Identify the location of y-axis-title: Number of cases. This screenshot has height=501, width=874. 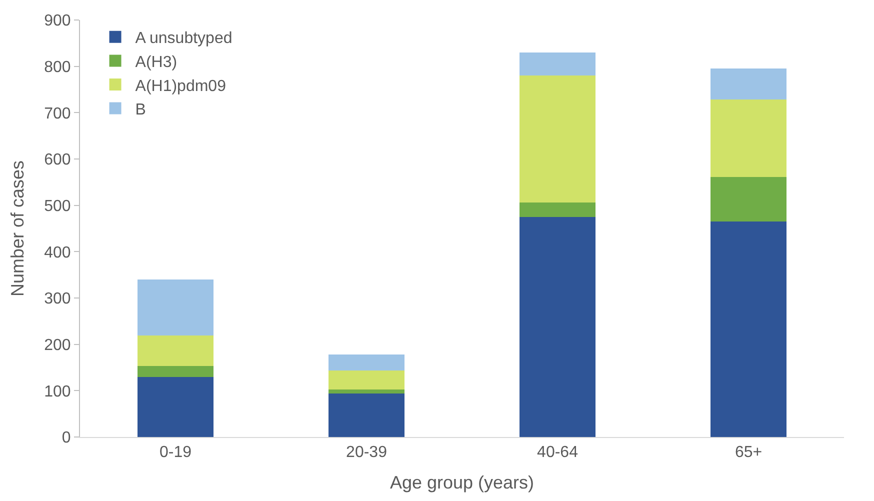
(17, 228).